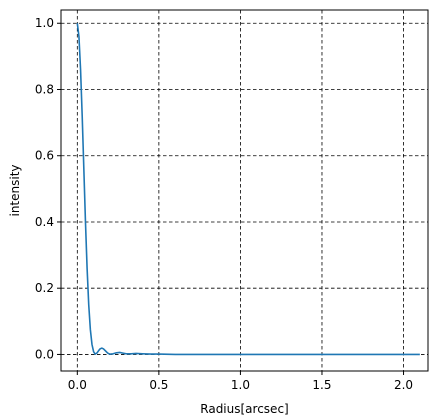 The image size is (431, 420). What do you see at coordinates (158, 385) in the screenshot?
I see `x-tick-label: 0.5` at bounding box center [158, 385].